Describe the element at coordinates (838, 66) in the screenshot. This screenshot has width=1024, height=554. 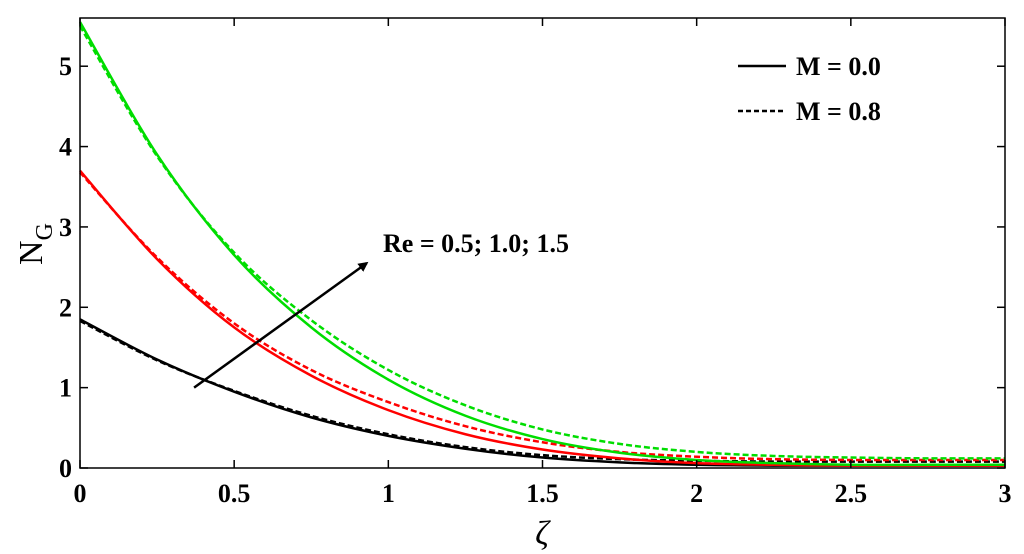
I see `legend-label-solid: M = 0.0` at that location.